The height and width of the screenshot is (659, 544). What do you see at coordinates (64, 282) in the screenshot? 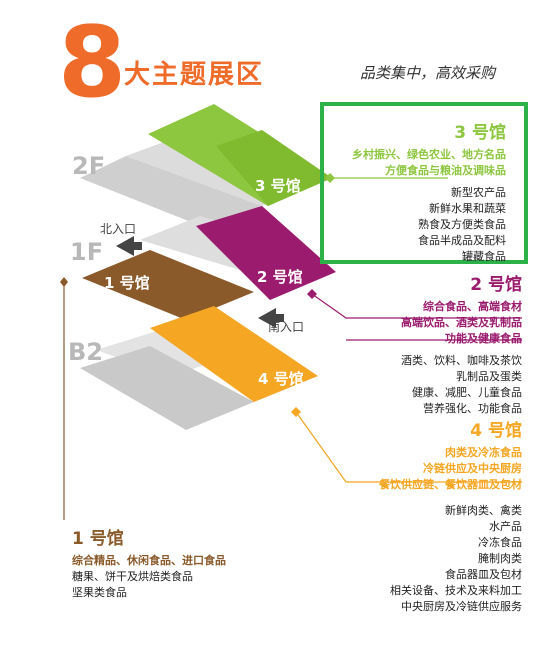
I see `hall1-leader-marker` at bounding box center [64, 282].